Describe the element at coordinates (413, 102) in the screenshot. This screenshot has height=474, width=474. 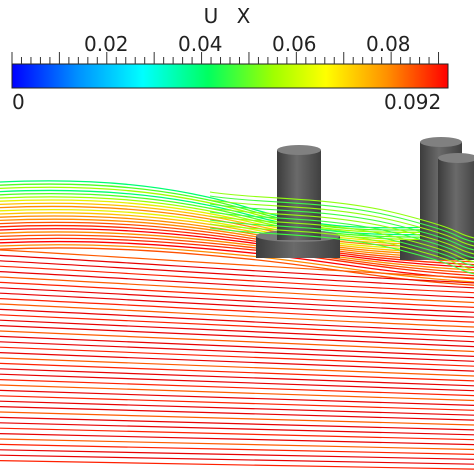
I see `legend-max-label: 0.092` at that location.